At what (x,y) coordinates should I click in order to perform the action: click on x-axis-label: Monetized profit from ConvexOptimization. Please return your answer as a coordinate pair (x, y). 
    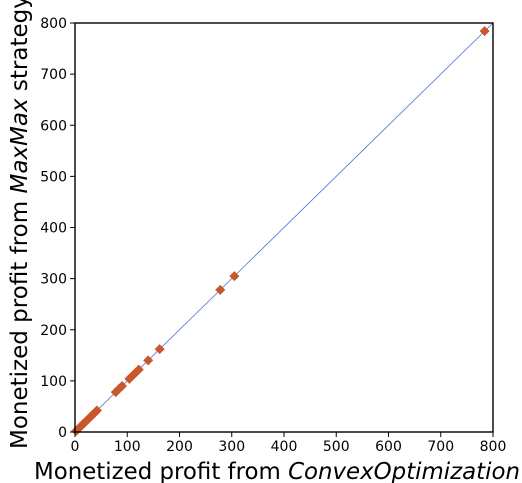
    Looking at the image, I should click on (277, 471).